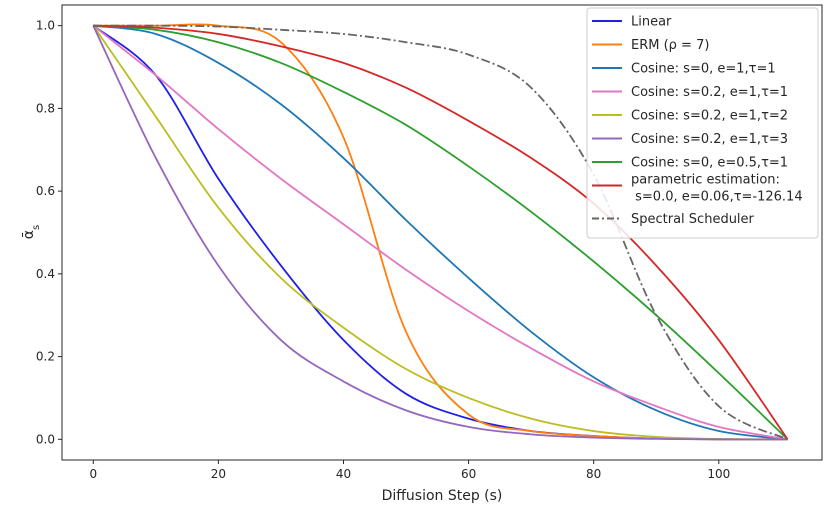 The width and height of the screenshot is (830, 508). What do you see at coordinates (593, 474) in the screenshot?
I see `x-tick-label: 80` at bounding box center [593, 474].